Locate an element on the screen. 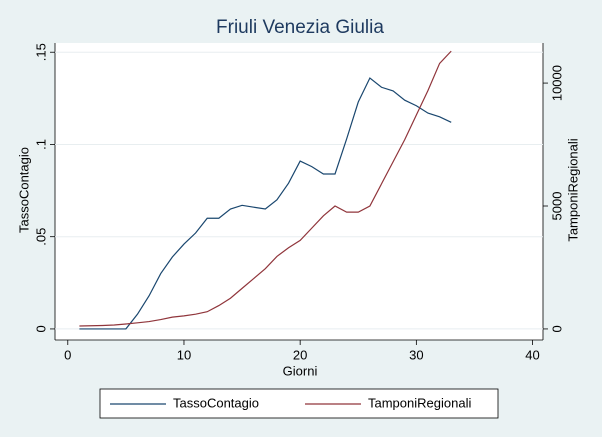 The height and width of the screenshot is (437, 602). x-tick-label: 0 is located at coordinates (67, 354).